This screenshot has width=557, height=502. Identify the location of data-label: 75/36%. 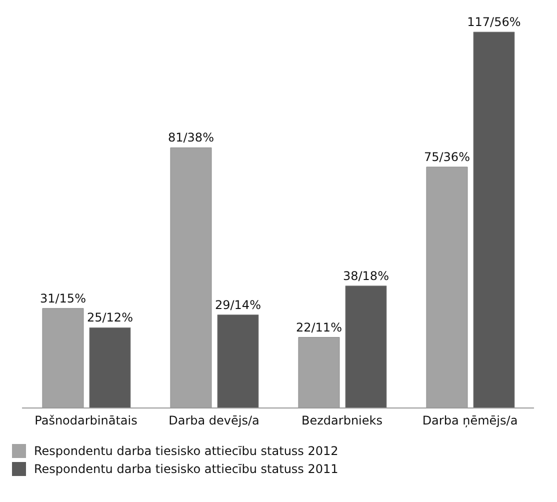
(447, 157).